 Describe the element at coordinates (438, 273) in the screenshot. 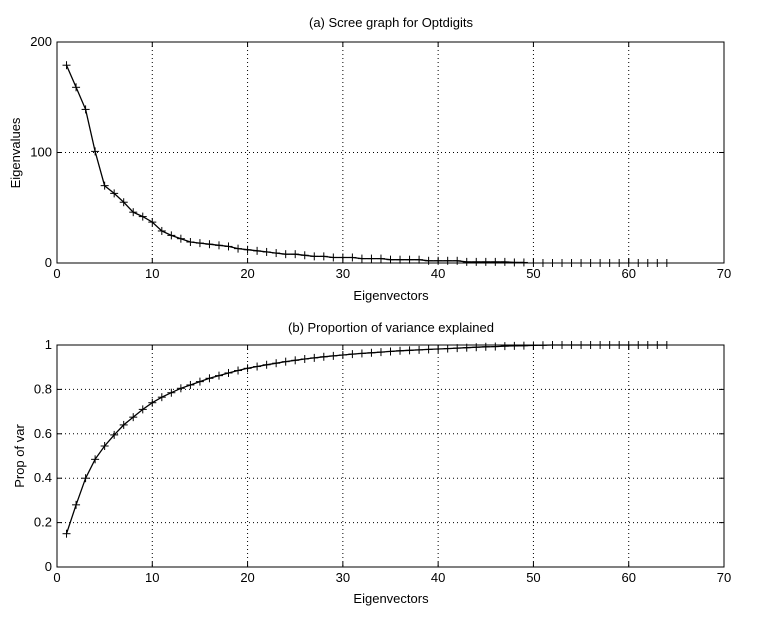

I see `scree-x-tick-label: 40` at that location.